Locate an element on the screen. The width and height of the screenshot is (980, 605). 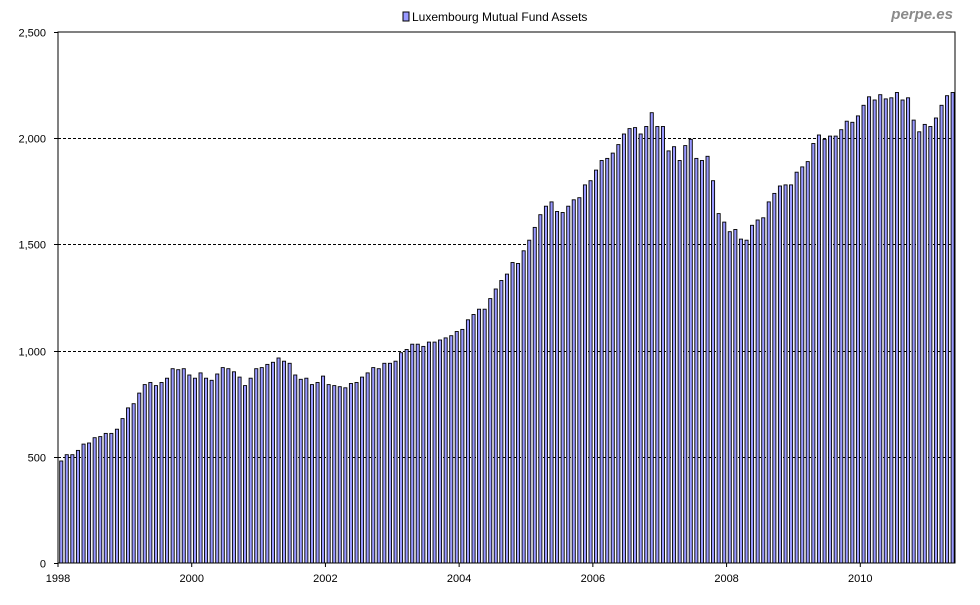
legend-swatch is located at coordinates (406, 16).